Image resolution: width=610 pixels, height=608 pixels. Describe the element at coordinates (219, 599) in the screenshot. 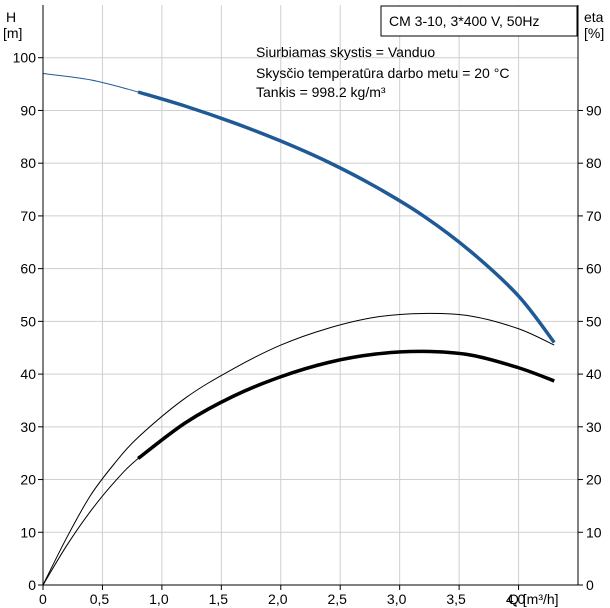

I see `x-tick-label: 1,5` at that location.